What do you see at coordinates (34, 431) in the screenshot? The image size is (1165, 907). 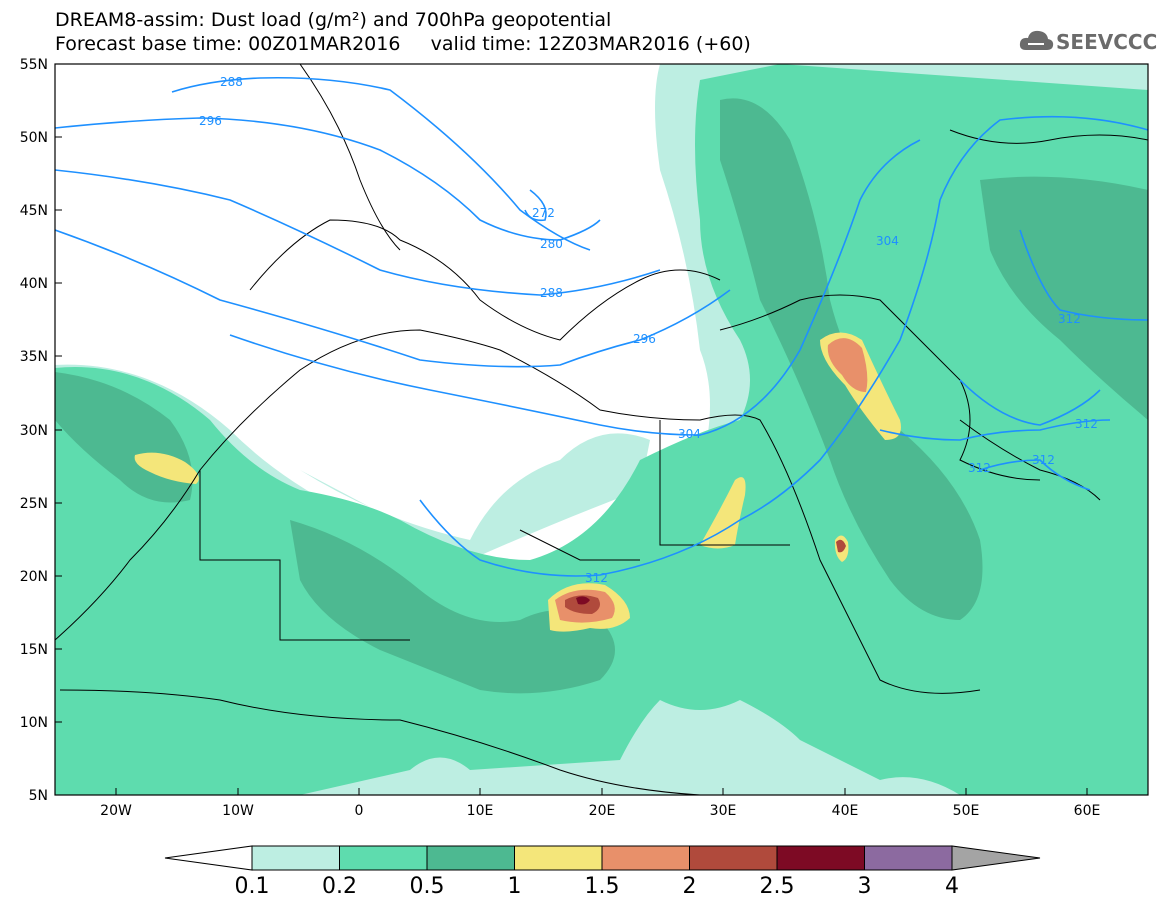 I see `lat-tick-label: 30N` at bounding box center [34, 431].